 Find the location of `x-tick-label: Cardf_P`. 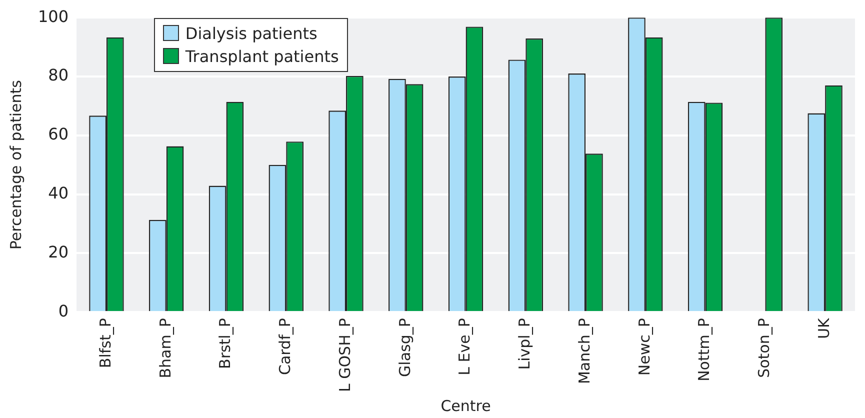

x-tick-label: Cardf_P is located at coordinates (285, 347).